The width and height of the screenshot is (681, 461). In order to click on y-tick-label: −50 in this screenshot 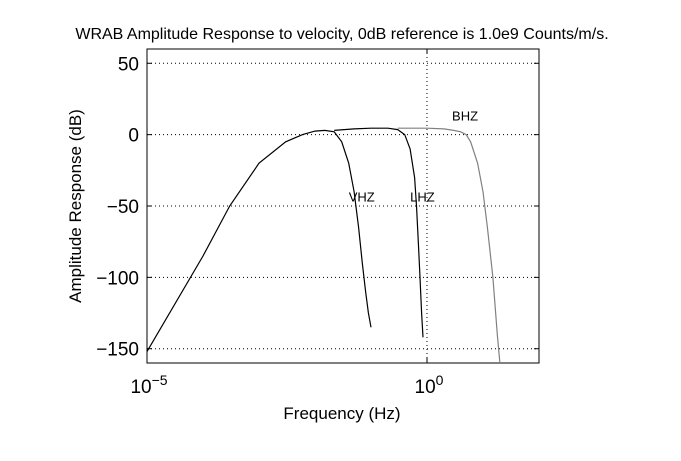, I will do `click(123, 207)`.